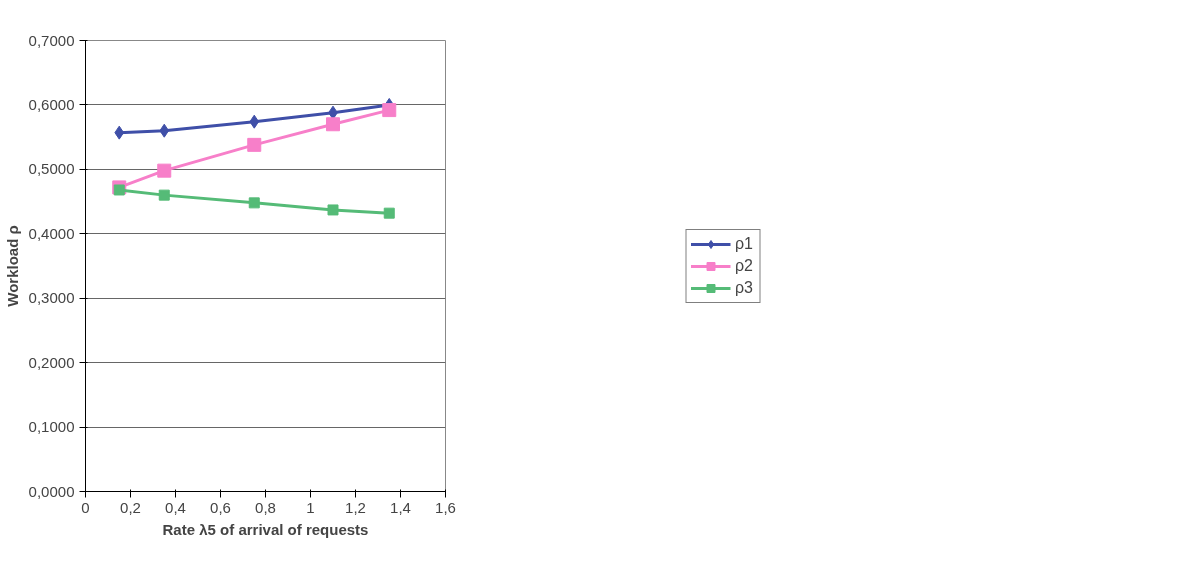 The height and width of the screenshot is (569, 1188). What do you see at coordinates (12, 266) in the screenshot?
I see `y-axis-title: Workload ρ` at bounding box center [12, 266].